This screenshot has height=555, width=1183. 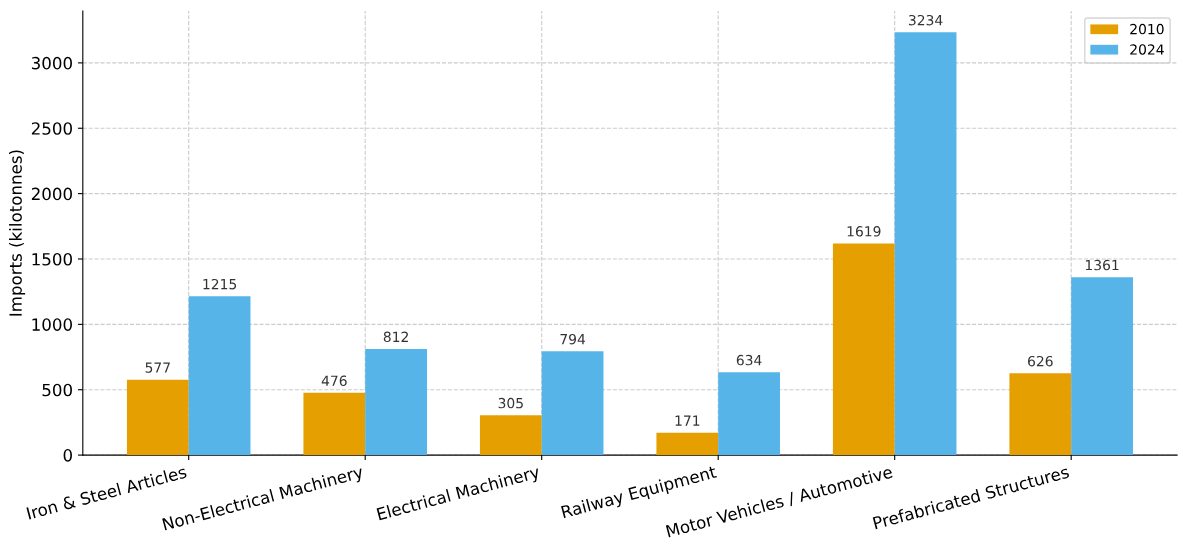 What do you see at coordinates (51, 194) in the screenshot?
I see `y-tick-label: 2000` at bounding box center [51, 194].